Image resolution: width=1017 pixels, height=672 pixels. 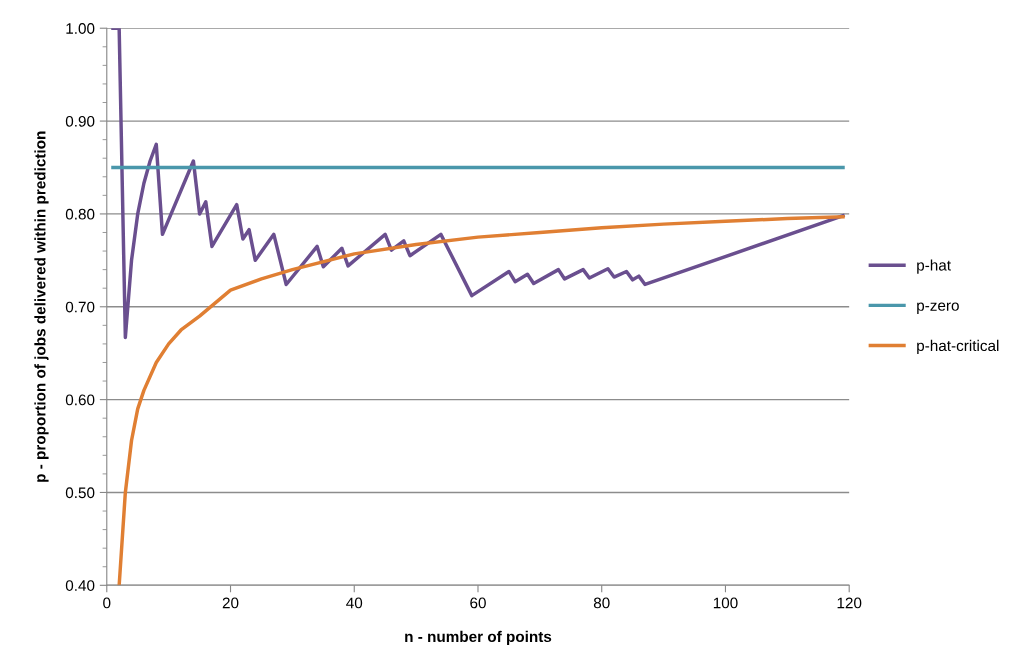 What do you see at coordinates (80, 28) in the screenshot?
I see `y-tick-label: 1.00` at bounding box center [80, 28].